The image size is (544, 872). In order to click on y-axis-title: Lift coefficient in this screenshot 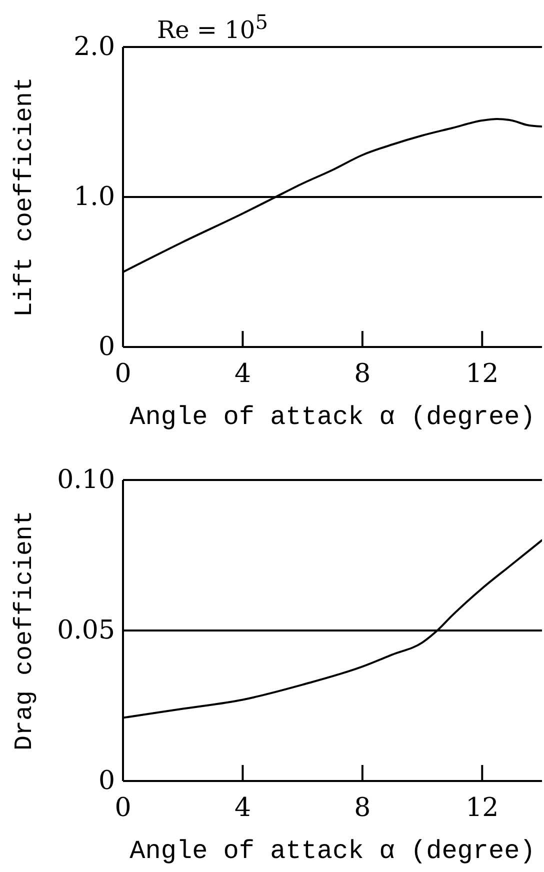, I will do `click(24, 197)`.